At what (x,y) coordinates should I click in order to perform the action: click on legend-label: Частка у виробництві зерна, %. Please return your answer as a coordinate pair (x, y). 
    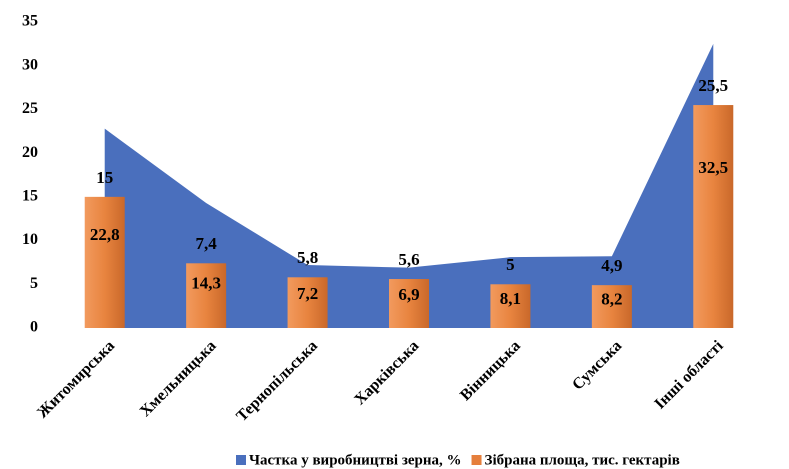
    Looking at the image, I should click on (355, 460).